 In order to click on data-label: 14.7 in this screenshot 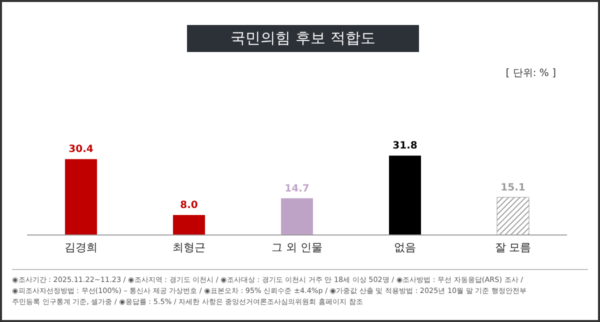, I will do `click(297, 188)`.